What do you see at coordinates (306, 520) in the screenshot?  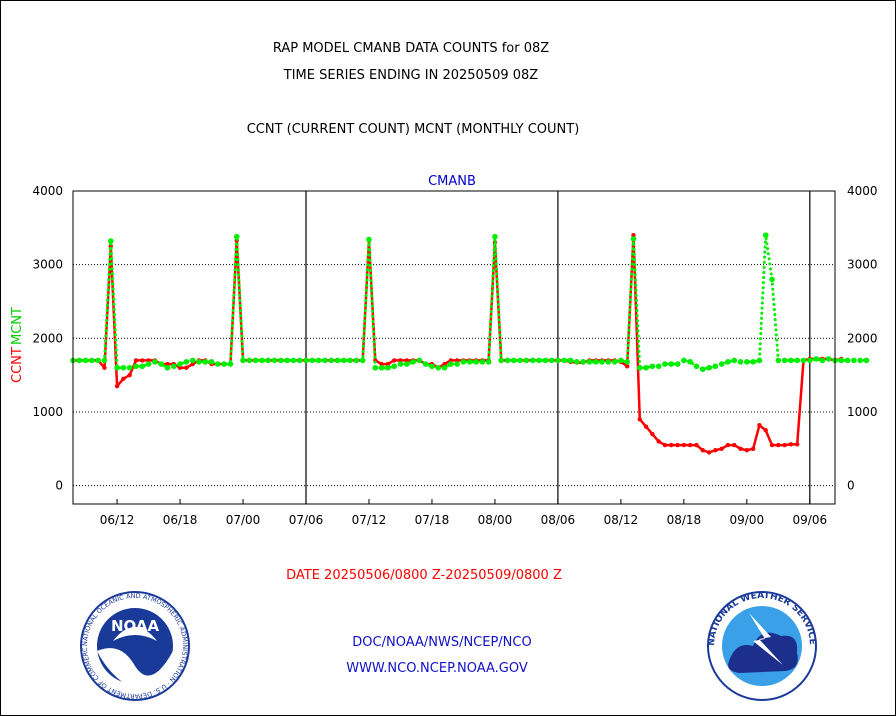 I see `xtick-label: 07/06` at bounding box center [306, 520].